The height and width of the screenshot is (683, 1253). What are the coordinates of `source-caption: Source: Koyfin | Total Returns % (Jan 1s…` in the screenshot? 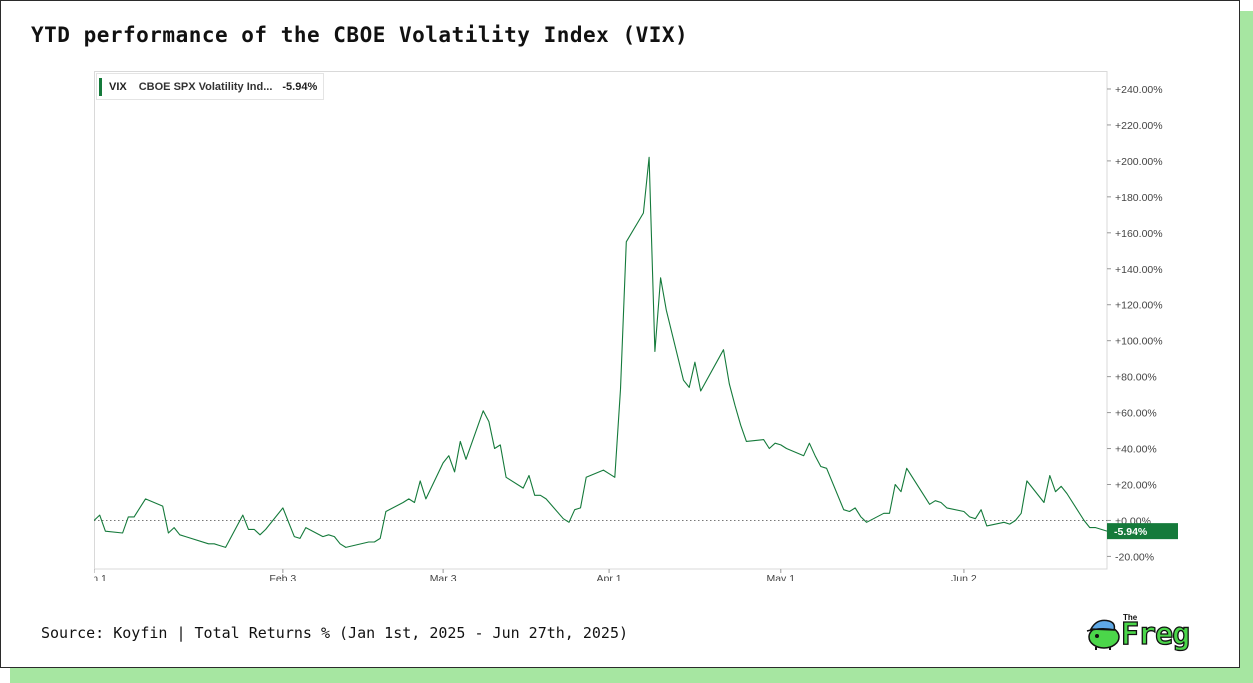 It's located at (334, 633).